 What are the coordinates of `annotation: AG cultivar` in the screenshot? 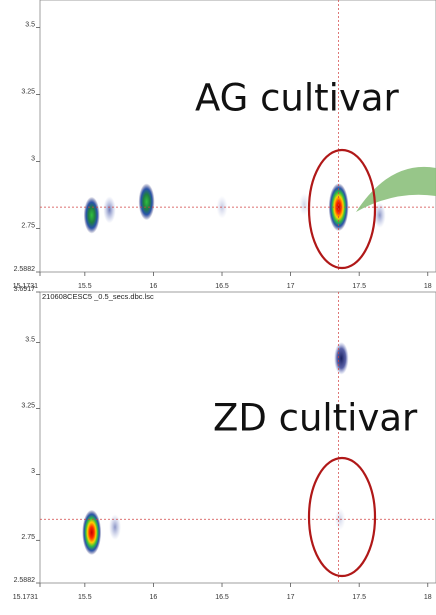 It's located at (297, 98).